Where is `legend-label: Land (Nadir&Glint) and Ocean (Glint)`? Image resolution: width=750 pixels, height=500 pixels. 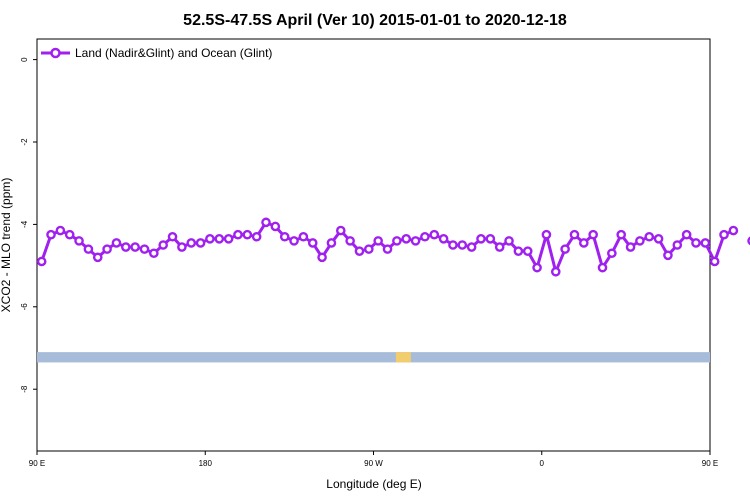
legend-label: Land (Nadir&Glint) and Ocean (Glint) is located at coordinates (173, 53).